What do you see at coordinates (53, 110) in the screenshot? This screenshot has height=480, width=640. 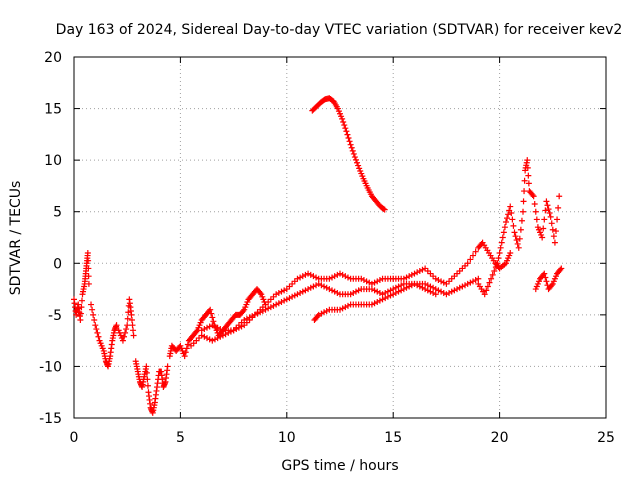 I see `y-tick-label: 15` at bounding box center [53, 110].